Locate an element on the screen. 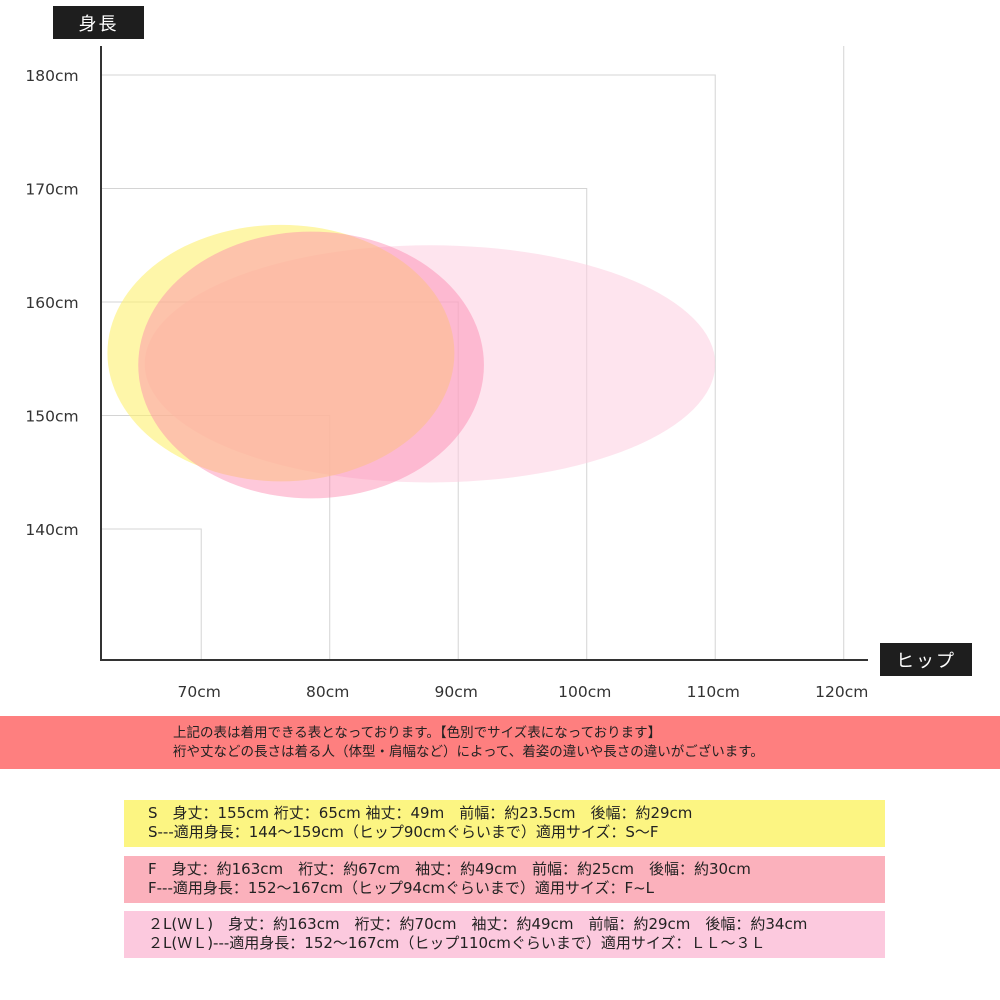 The image size is (1000, 1000). size-region-f is located at coordinates (311, 365).